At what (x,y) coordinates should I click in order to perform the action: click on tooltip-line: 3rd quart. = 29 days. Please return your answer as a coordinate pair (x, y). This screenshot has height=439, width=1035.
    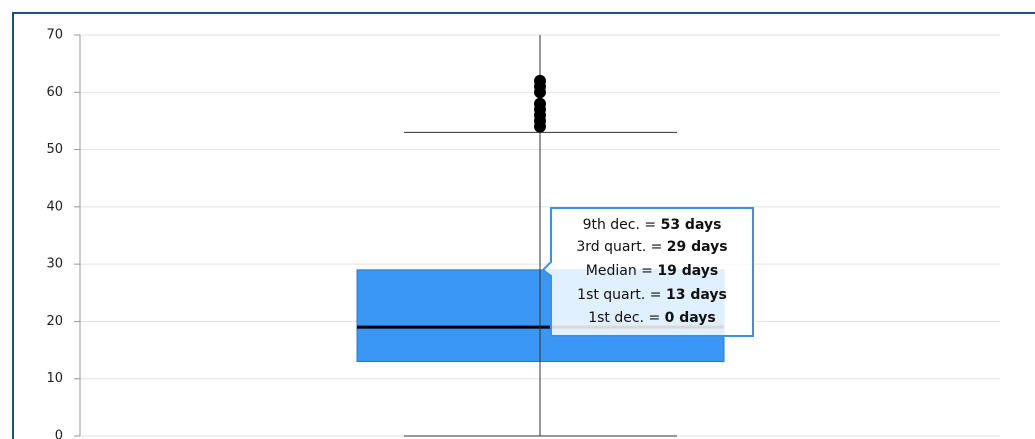
    Looking at the image, I should click on (651, 247).